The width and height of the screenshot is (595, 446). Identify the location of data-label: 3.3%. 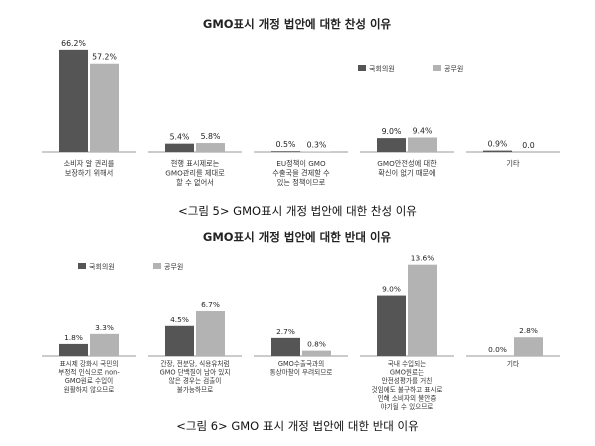
(104, 327).